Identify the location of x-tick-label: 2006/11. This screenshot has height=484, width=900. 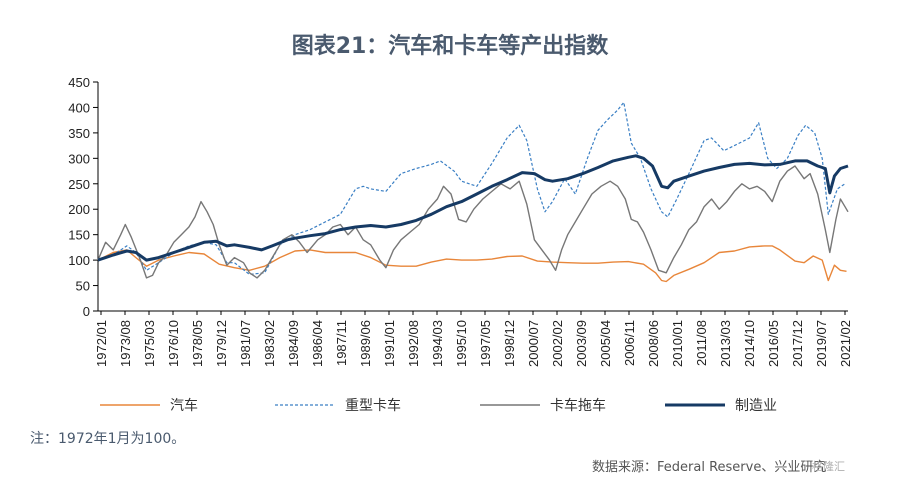
(629, 343).